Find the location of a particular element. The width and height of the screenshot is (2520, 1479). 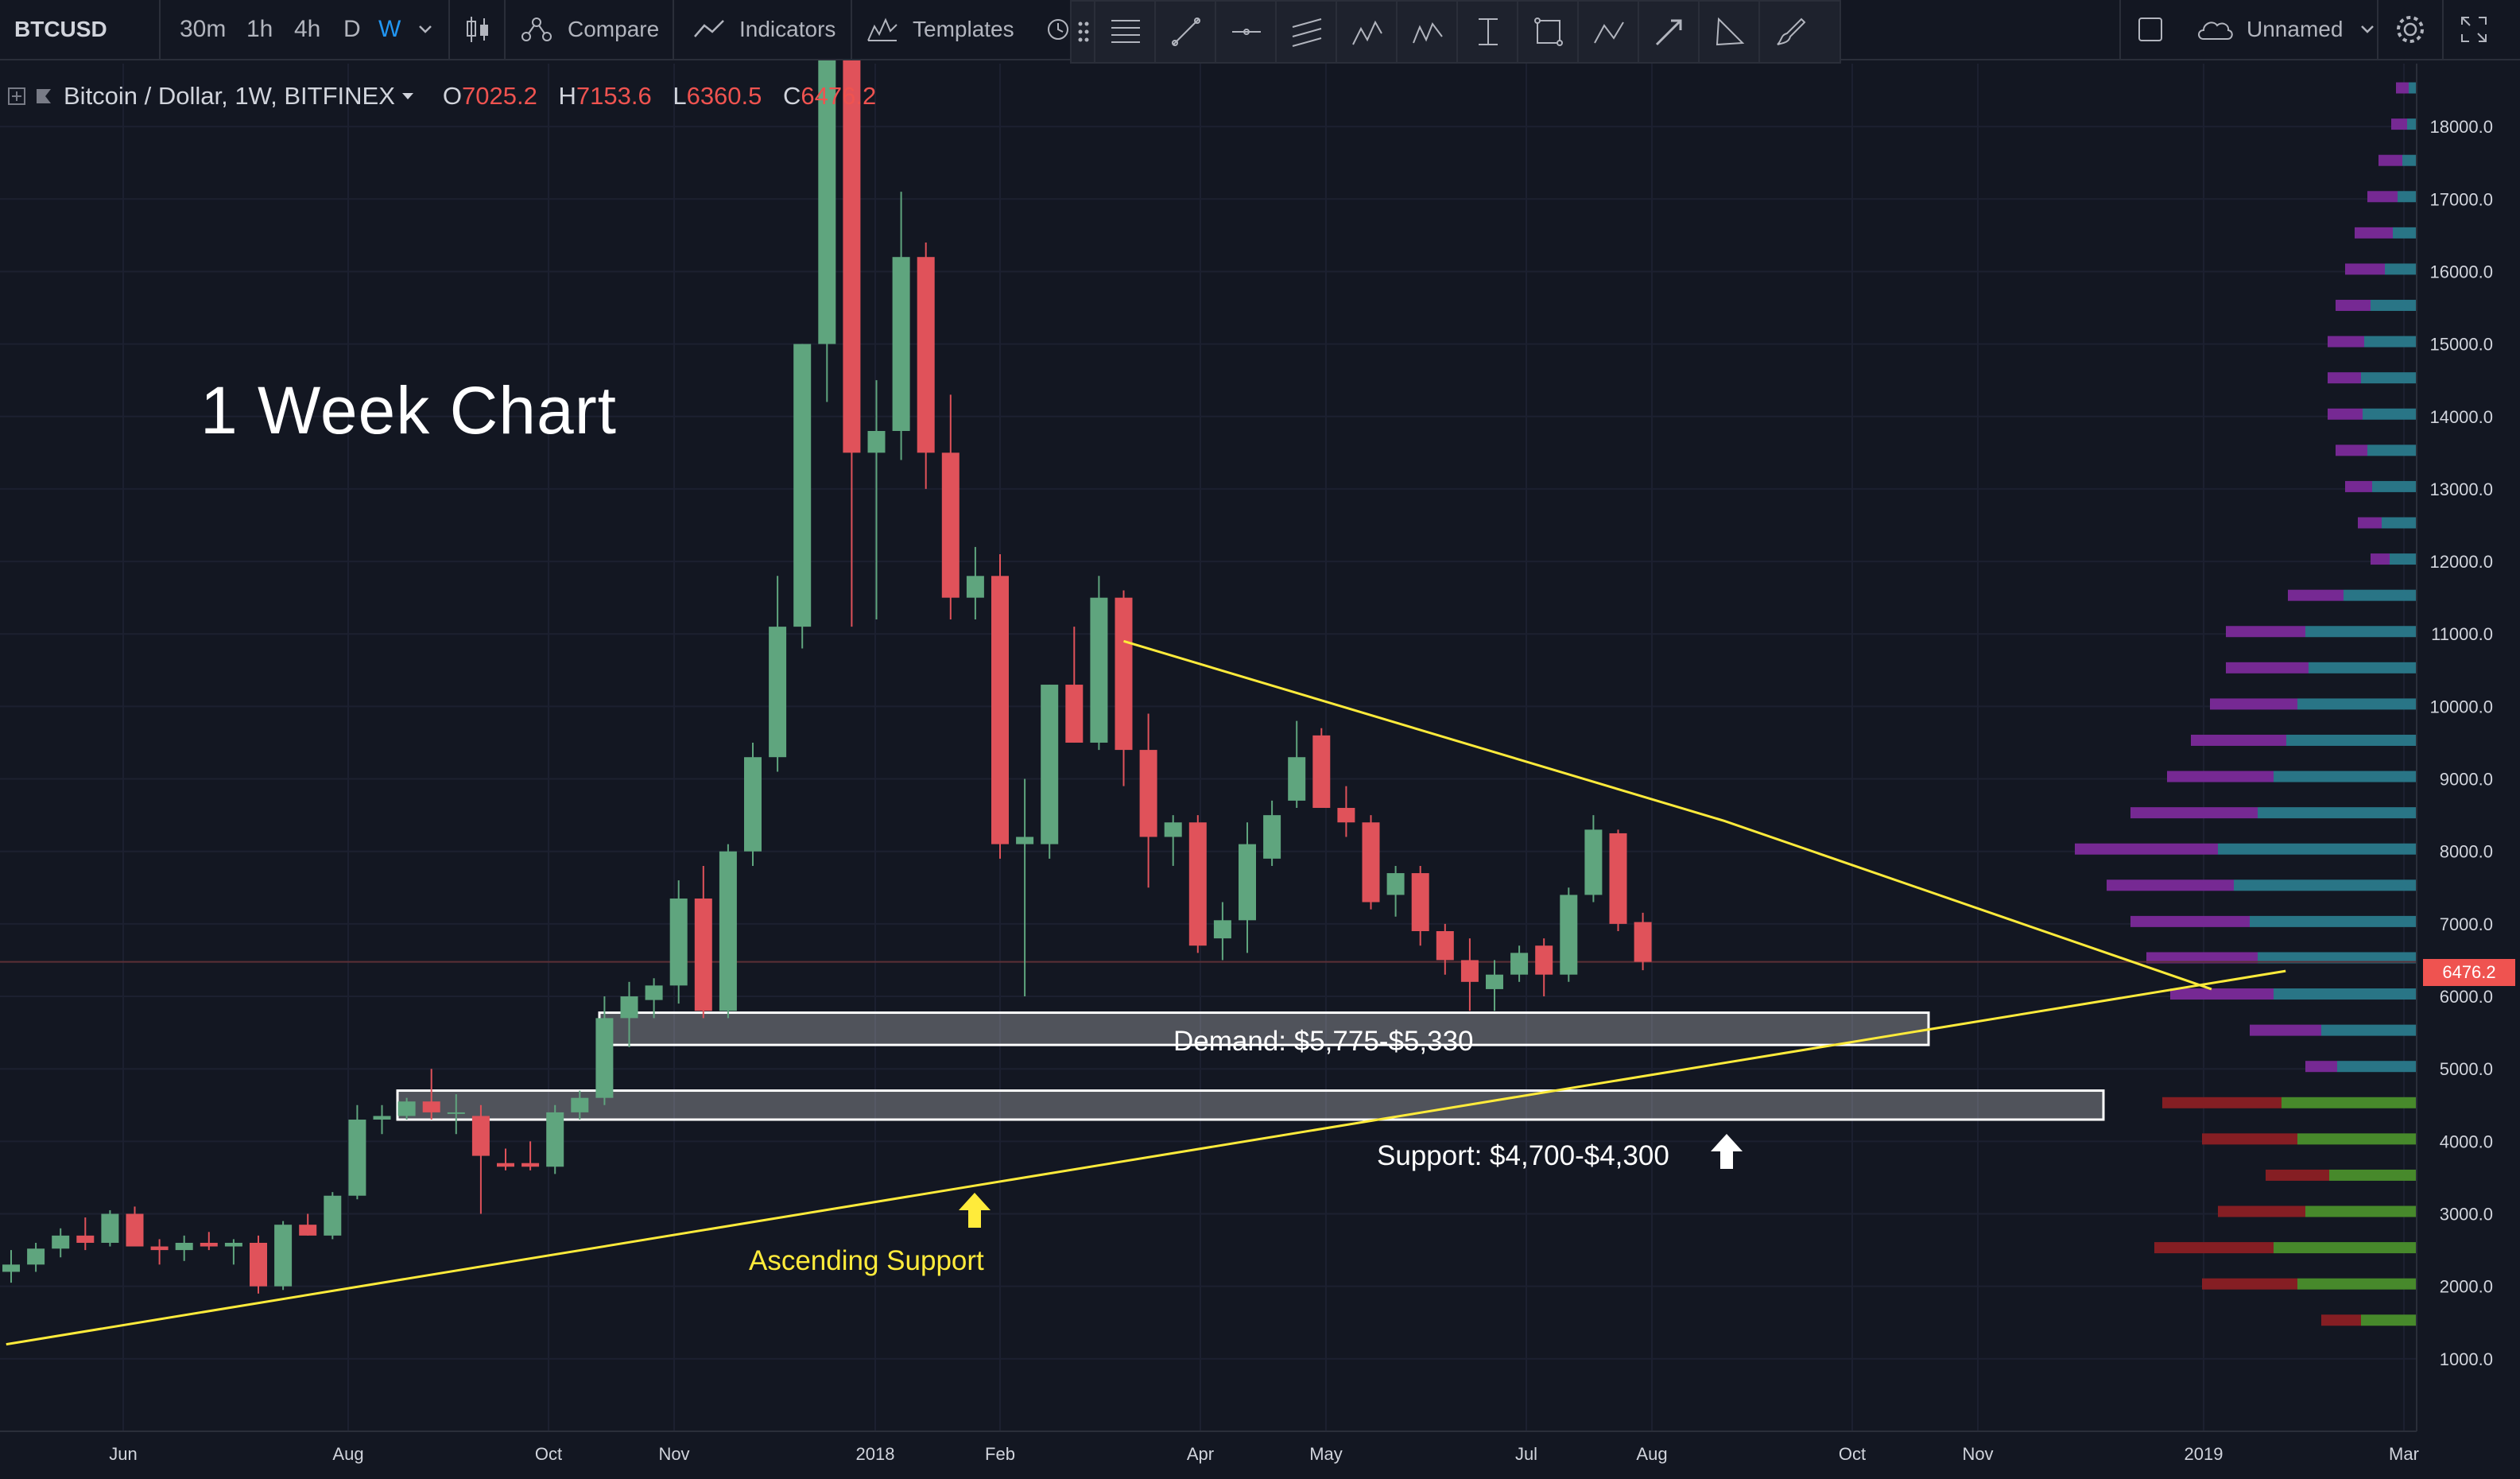

tool-brush is located at coordinates (1790, 32).